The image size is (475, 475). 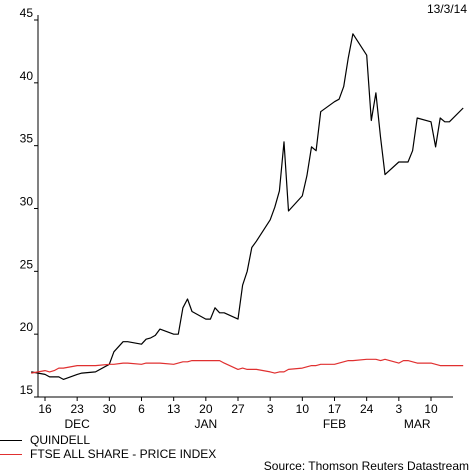 I want to click on y-tick-label: 40, so click(x=27, y=76).